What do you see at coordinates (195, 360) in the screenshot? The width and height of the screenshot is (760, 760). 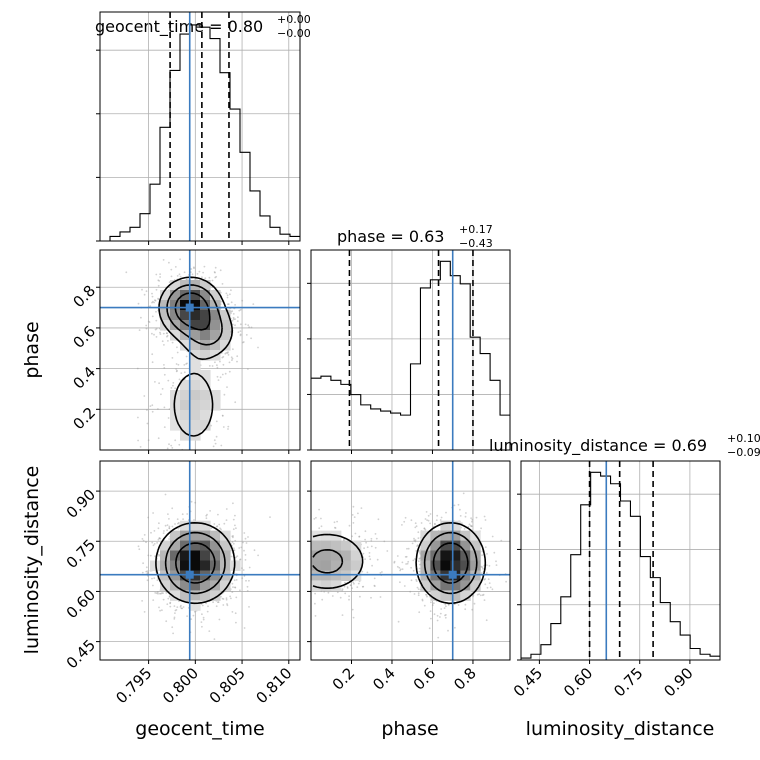 I see `density-cells` at bounding box center [195, 360].